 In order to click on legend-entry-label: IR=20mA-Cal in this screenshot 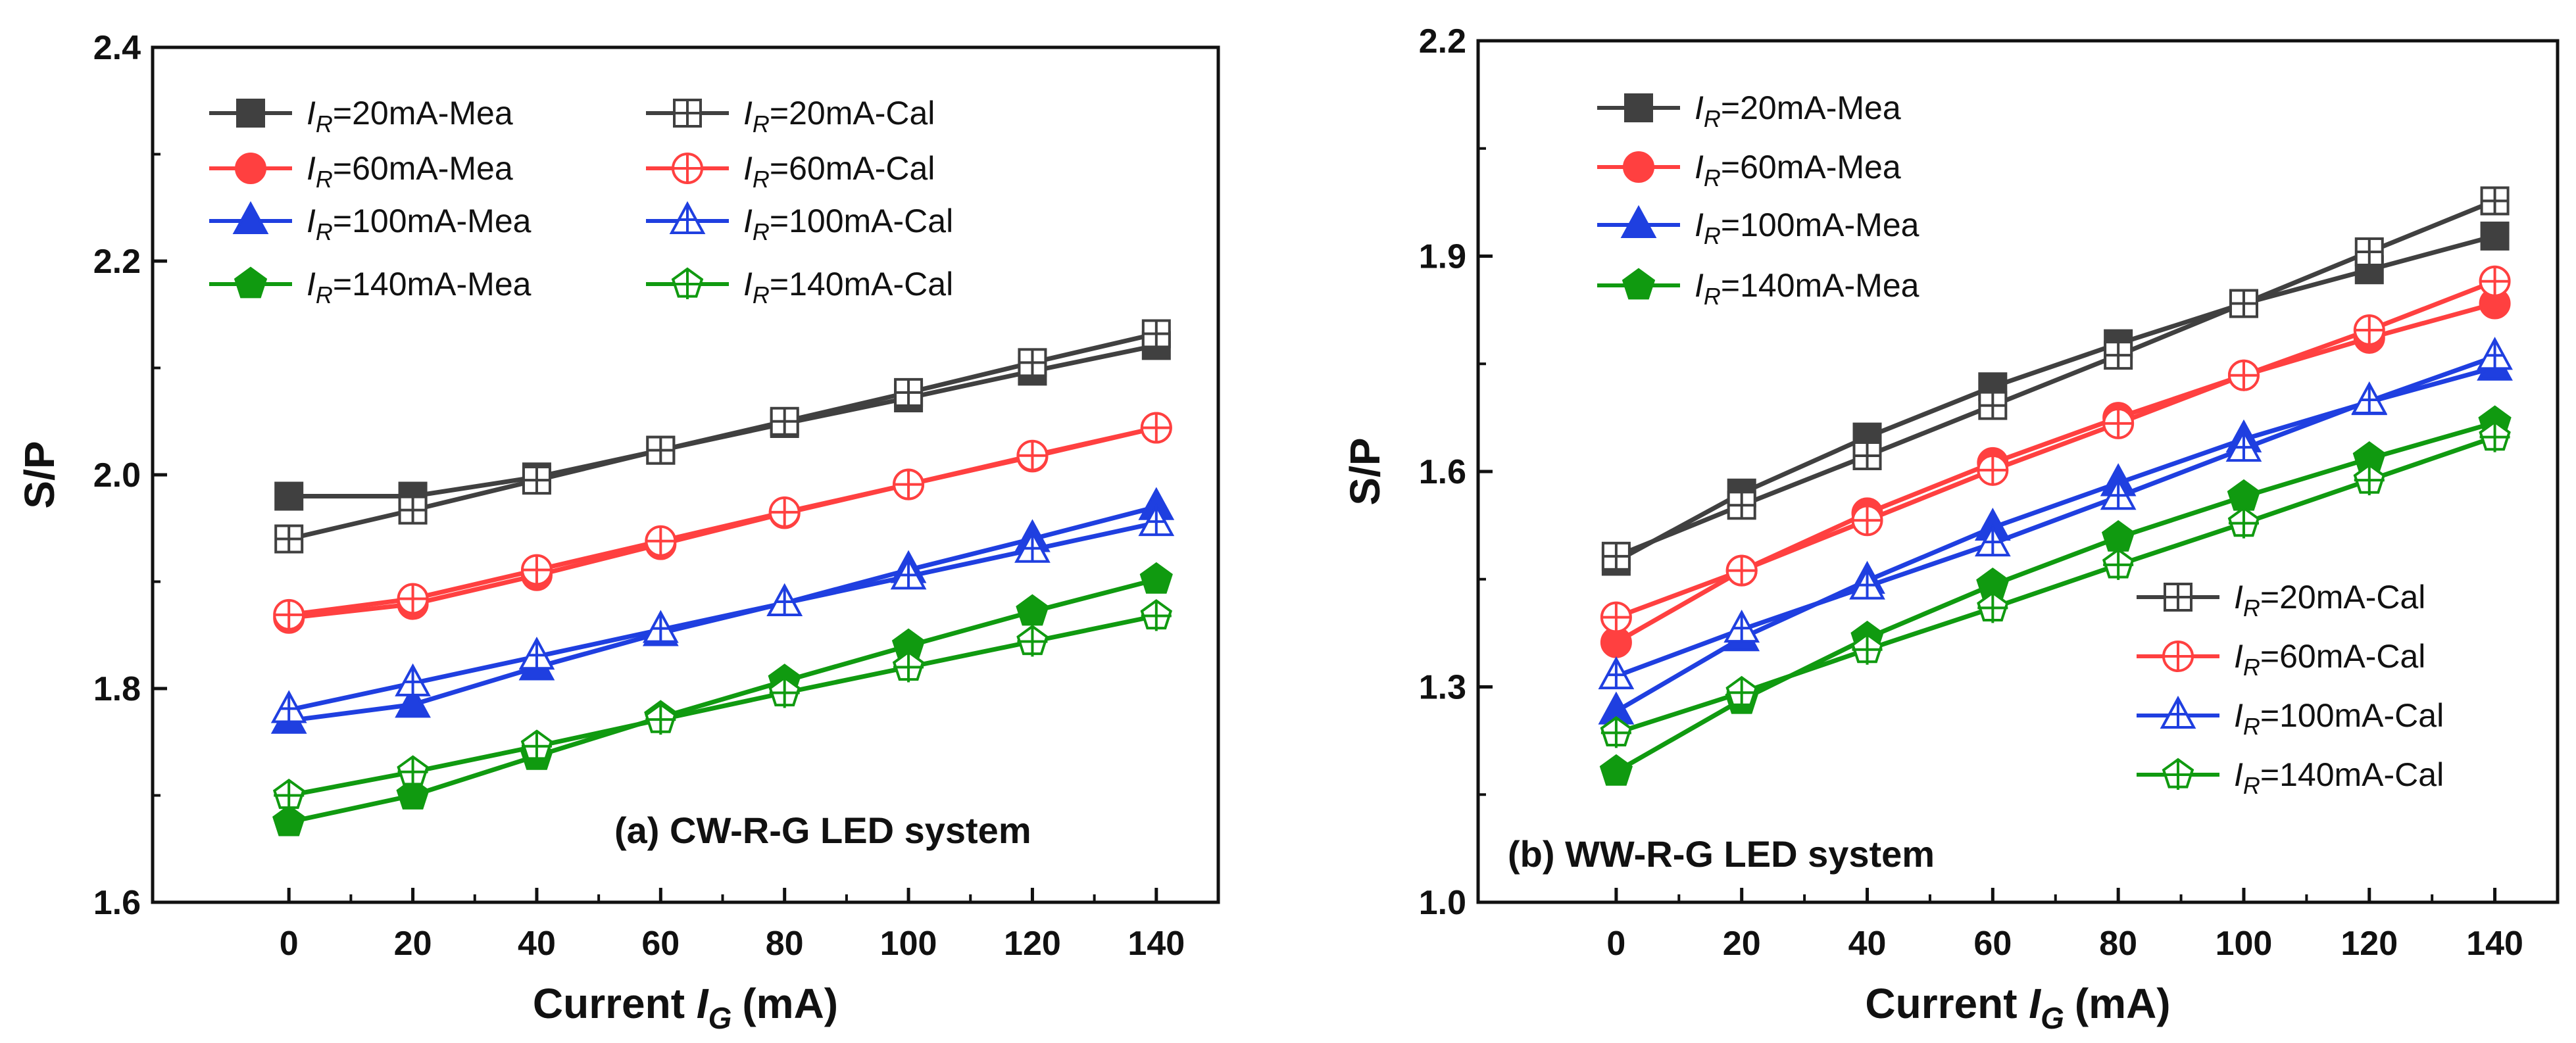, I will do `click(839, 116)`.